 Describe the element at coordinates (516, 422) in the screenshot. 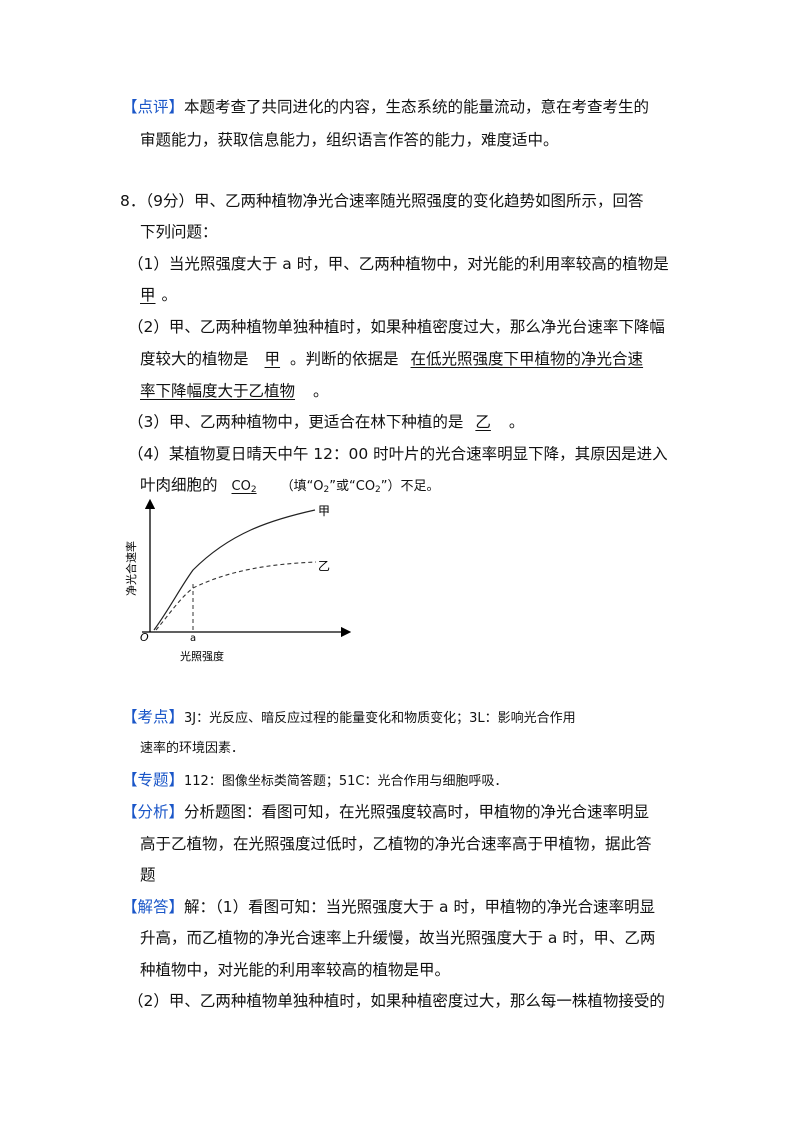

I see `q3-end: 。` at that location.